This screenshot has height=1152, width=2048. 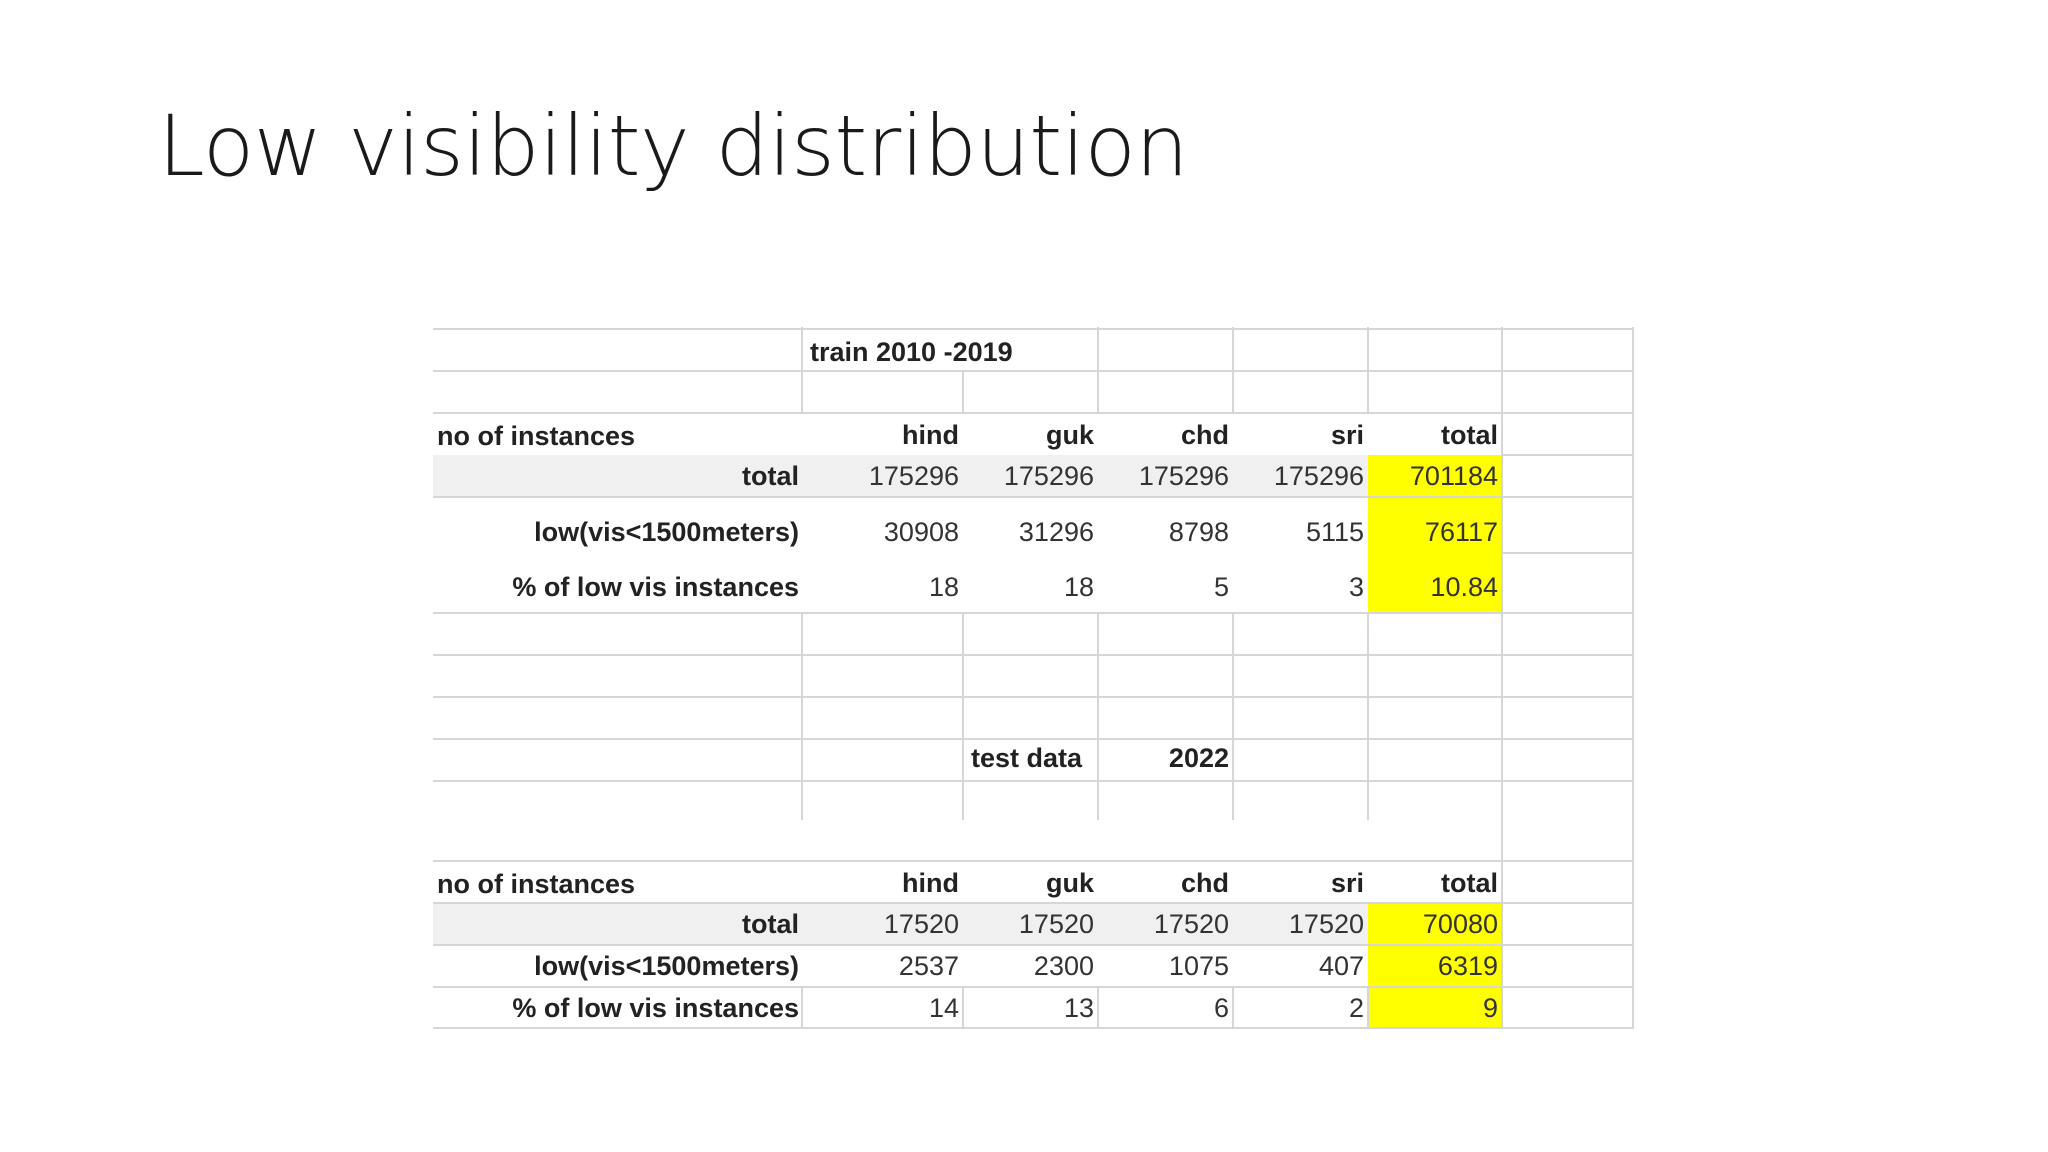 What do you see at coordinates (1469, 883) in the screenshot?
I see `test-col-total: total` at bounding box center [1469, 883].